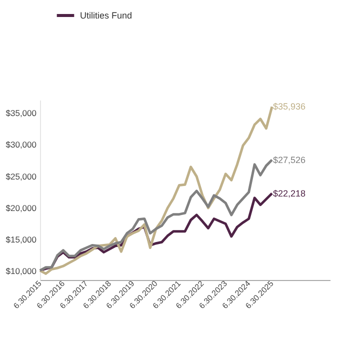 The height and width of the screenshot is (340, 348). What do you see at coordinates (289, 193) in the screenshot?
I see `data-label: $22,218` at bounding box center [289, 193].